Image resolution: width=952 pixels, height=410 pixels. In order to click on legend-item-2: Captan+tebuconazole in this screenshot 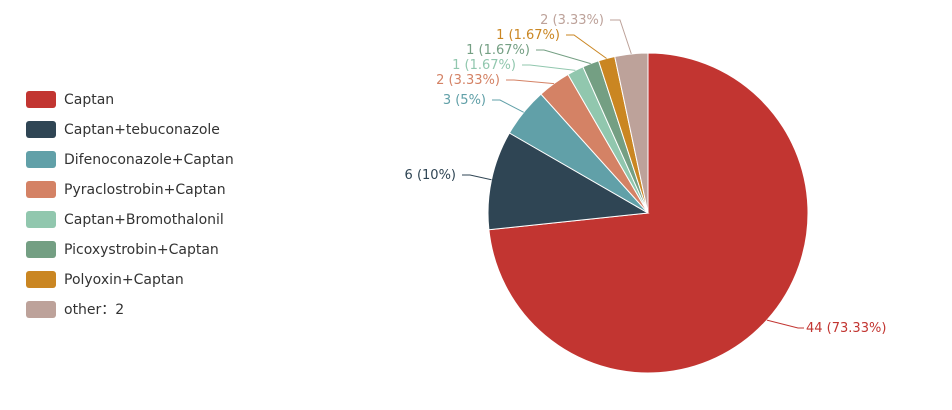, I will do `click(123, 129)`.